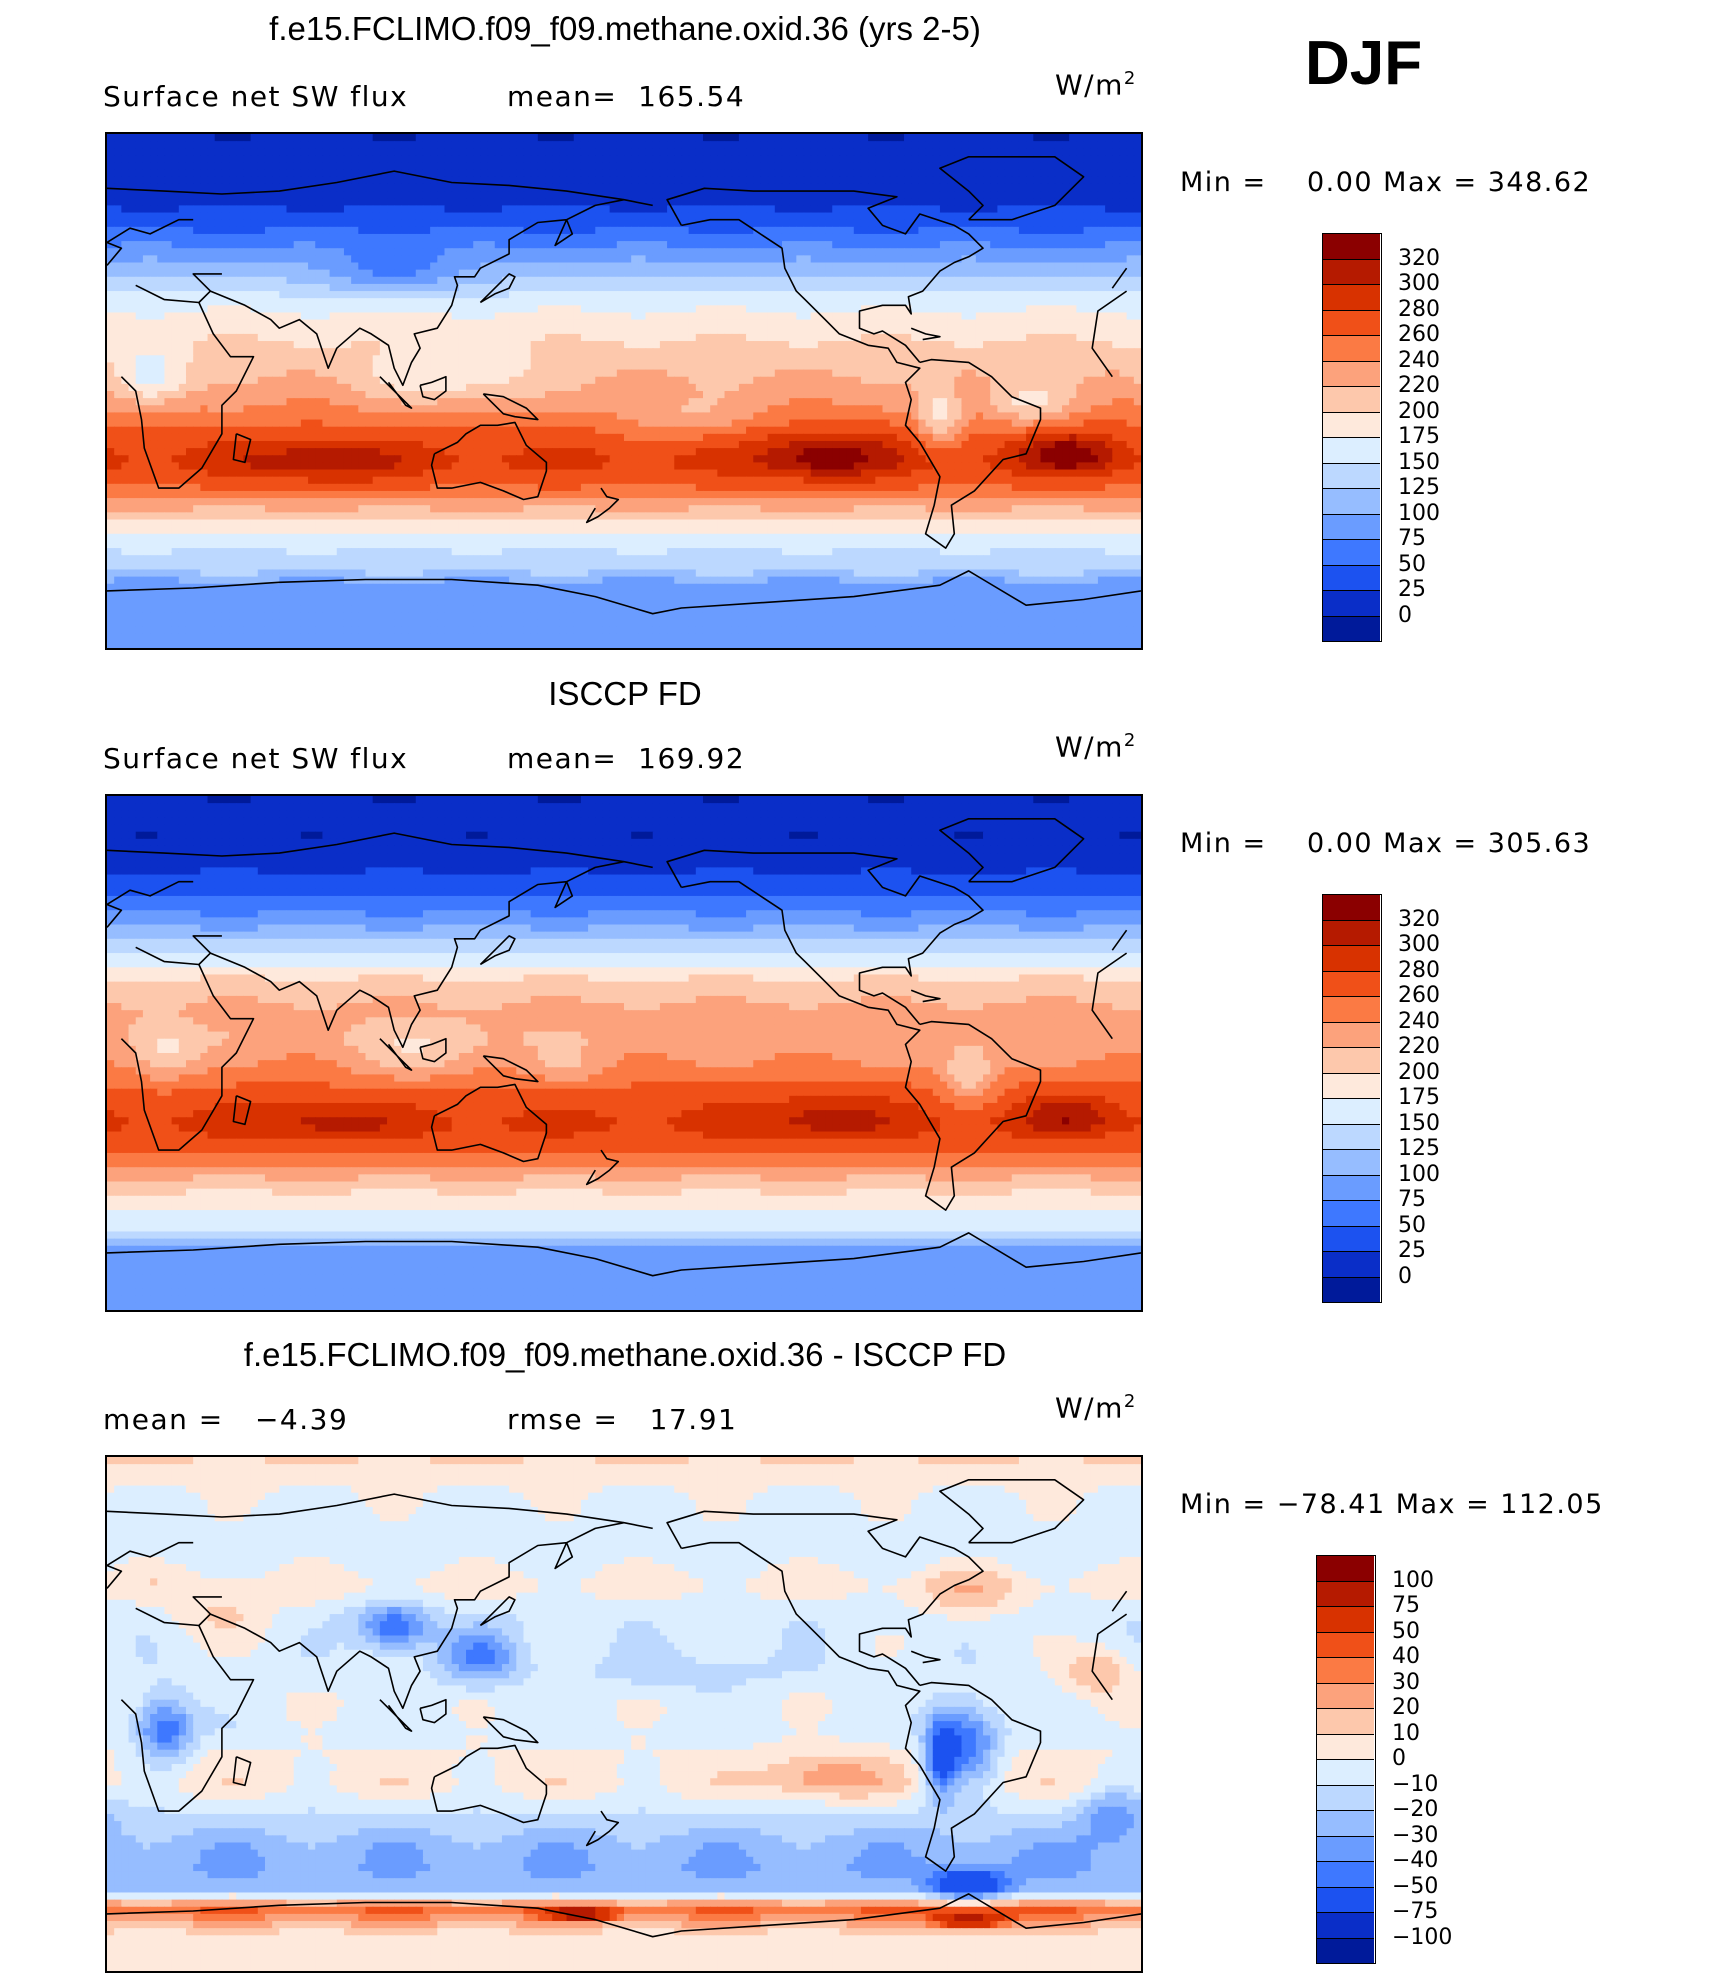 This screenshot has height=1979, width=1710. What do you see at coordinates (1385, 182) in the screenshot?
I see `panel-1-minmax: Min = 0.00 Max = 348.62` at bounding box center [1385, 182].